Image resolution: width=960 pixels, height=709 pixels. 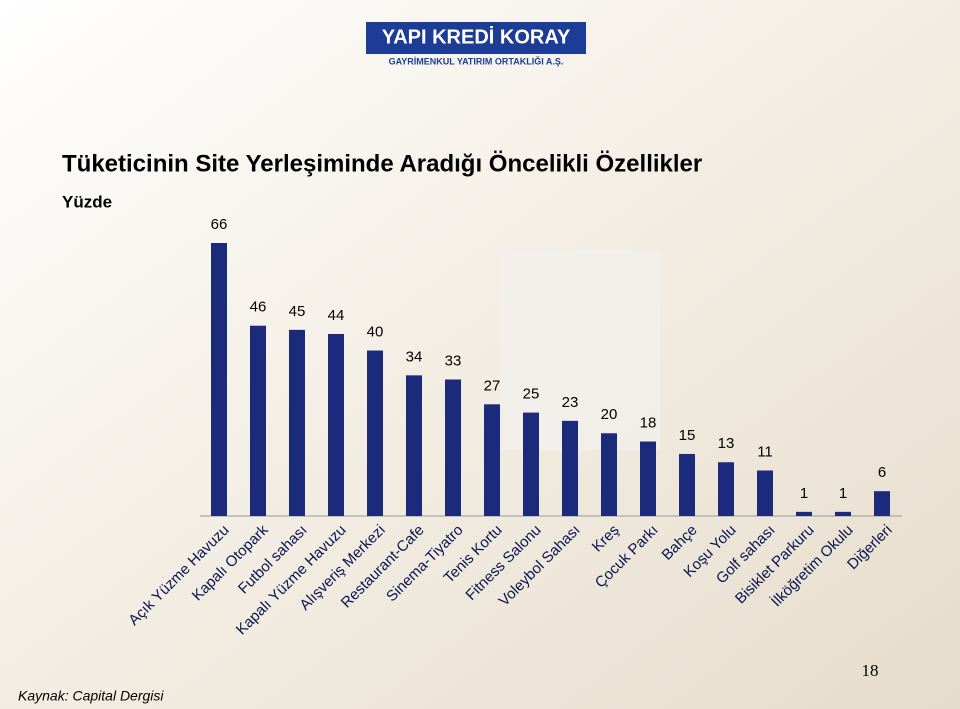 I want to click on value-label: 34, so click(x=414, y=356).